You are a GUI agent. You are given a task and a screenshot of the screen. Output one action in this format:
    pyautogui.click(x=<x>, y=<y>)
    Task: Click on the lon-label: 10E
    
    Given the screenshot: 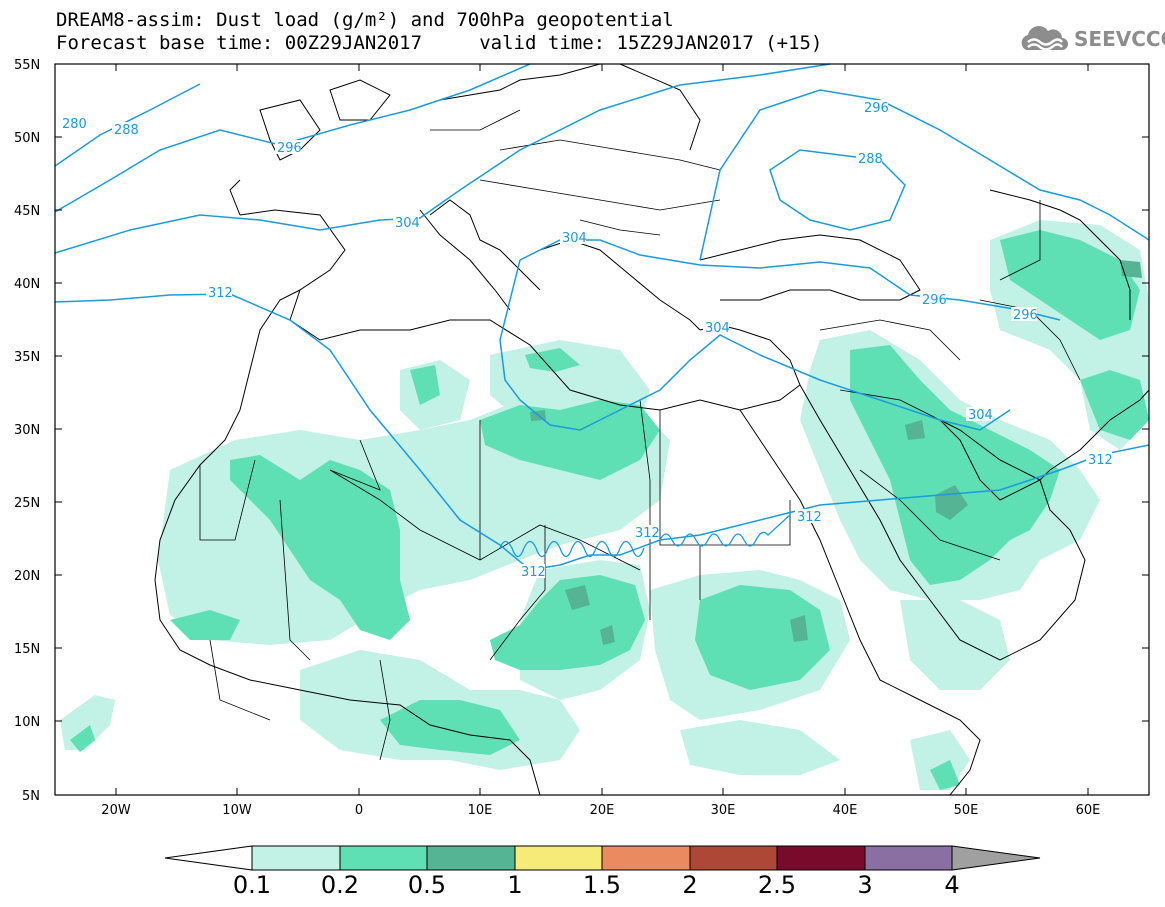 What is the action you would take?
    pyautogui.click(x=480, y=810)
    